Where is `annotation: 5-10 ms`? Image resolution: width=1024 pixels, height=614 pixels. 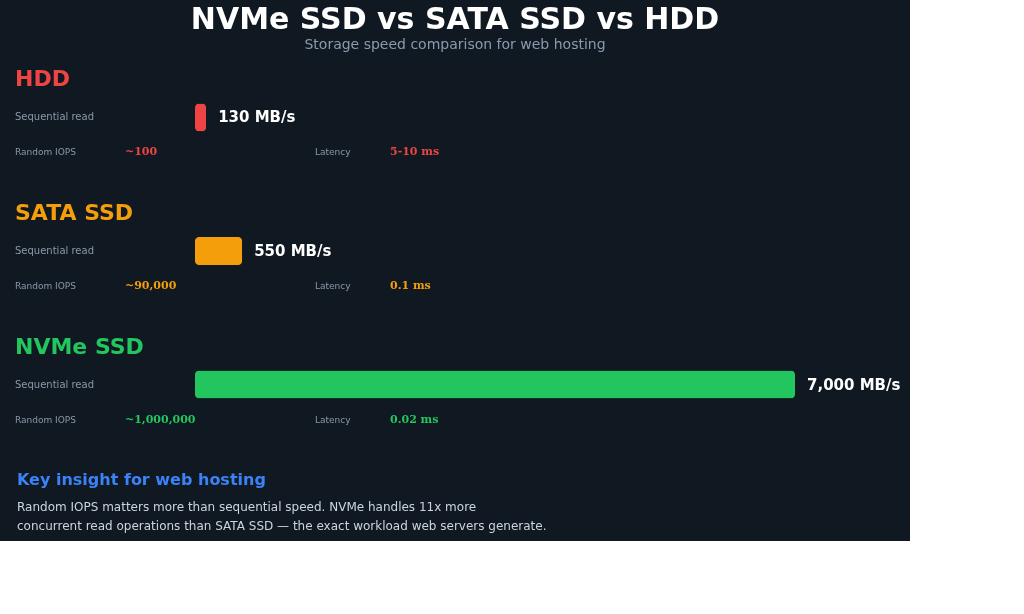
annotation: 5-10 ms is located at coordinates (415, 152).